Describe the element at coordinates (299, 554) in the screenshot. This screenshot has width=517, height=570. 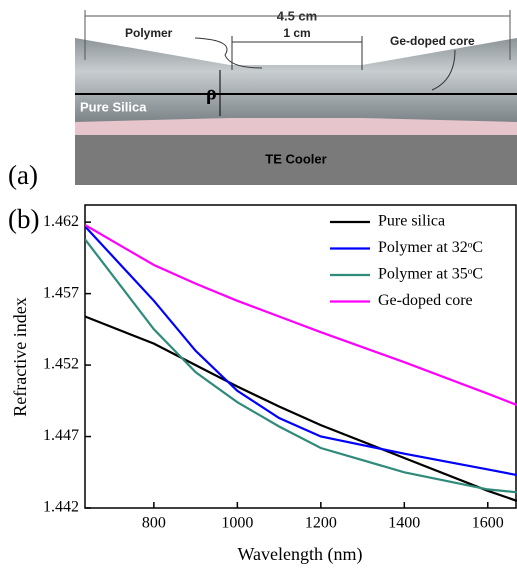
I see `x-axis-label: Wavelength (nm)` at that location.